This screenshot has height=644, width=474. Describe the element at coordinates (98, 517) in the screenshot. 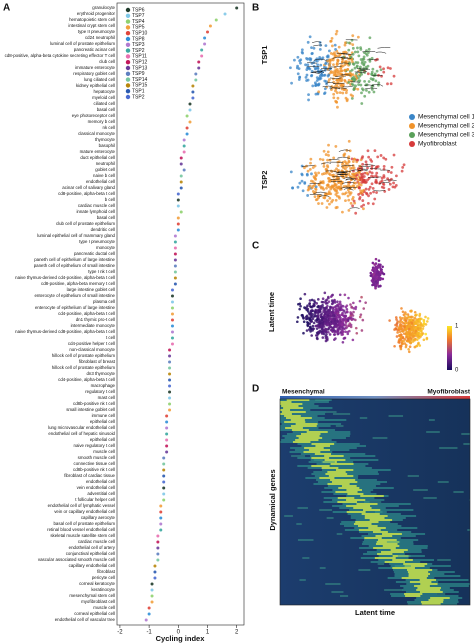

I see `category-label: capillary aerocyte` at that location.